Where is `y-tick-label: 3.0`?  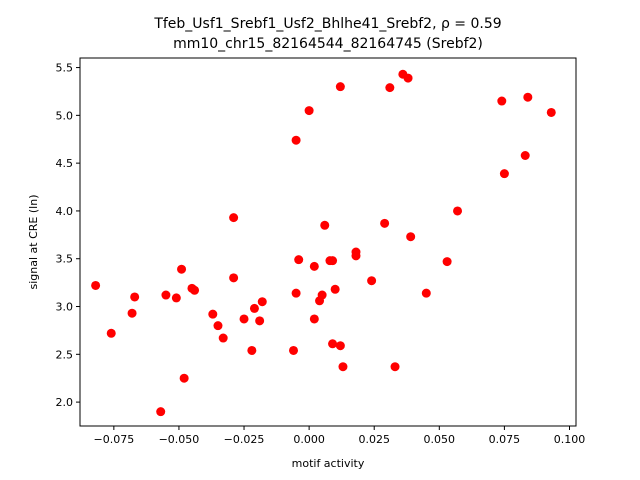 y-tick-label: 3.0 is located at coordinates (65, 307).